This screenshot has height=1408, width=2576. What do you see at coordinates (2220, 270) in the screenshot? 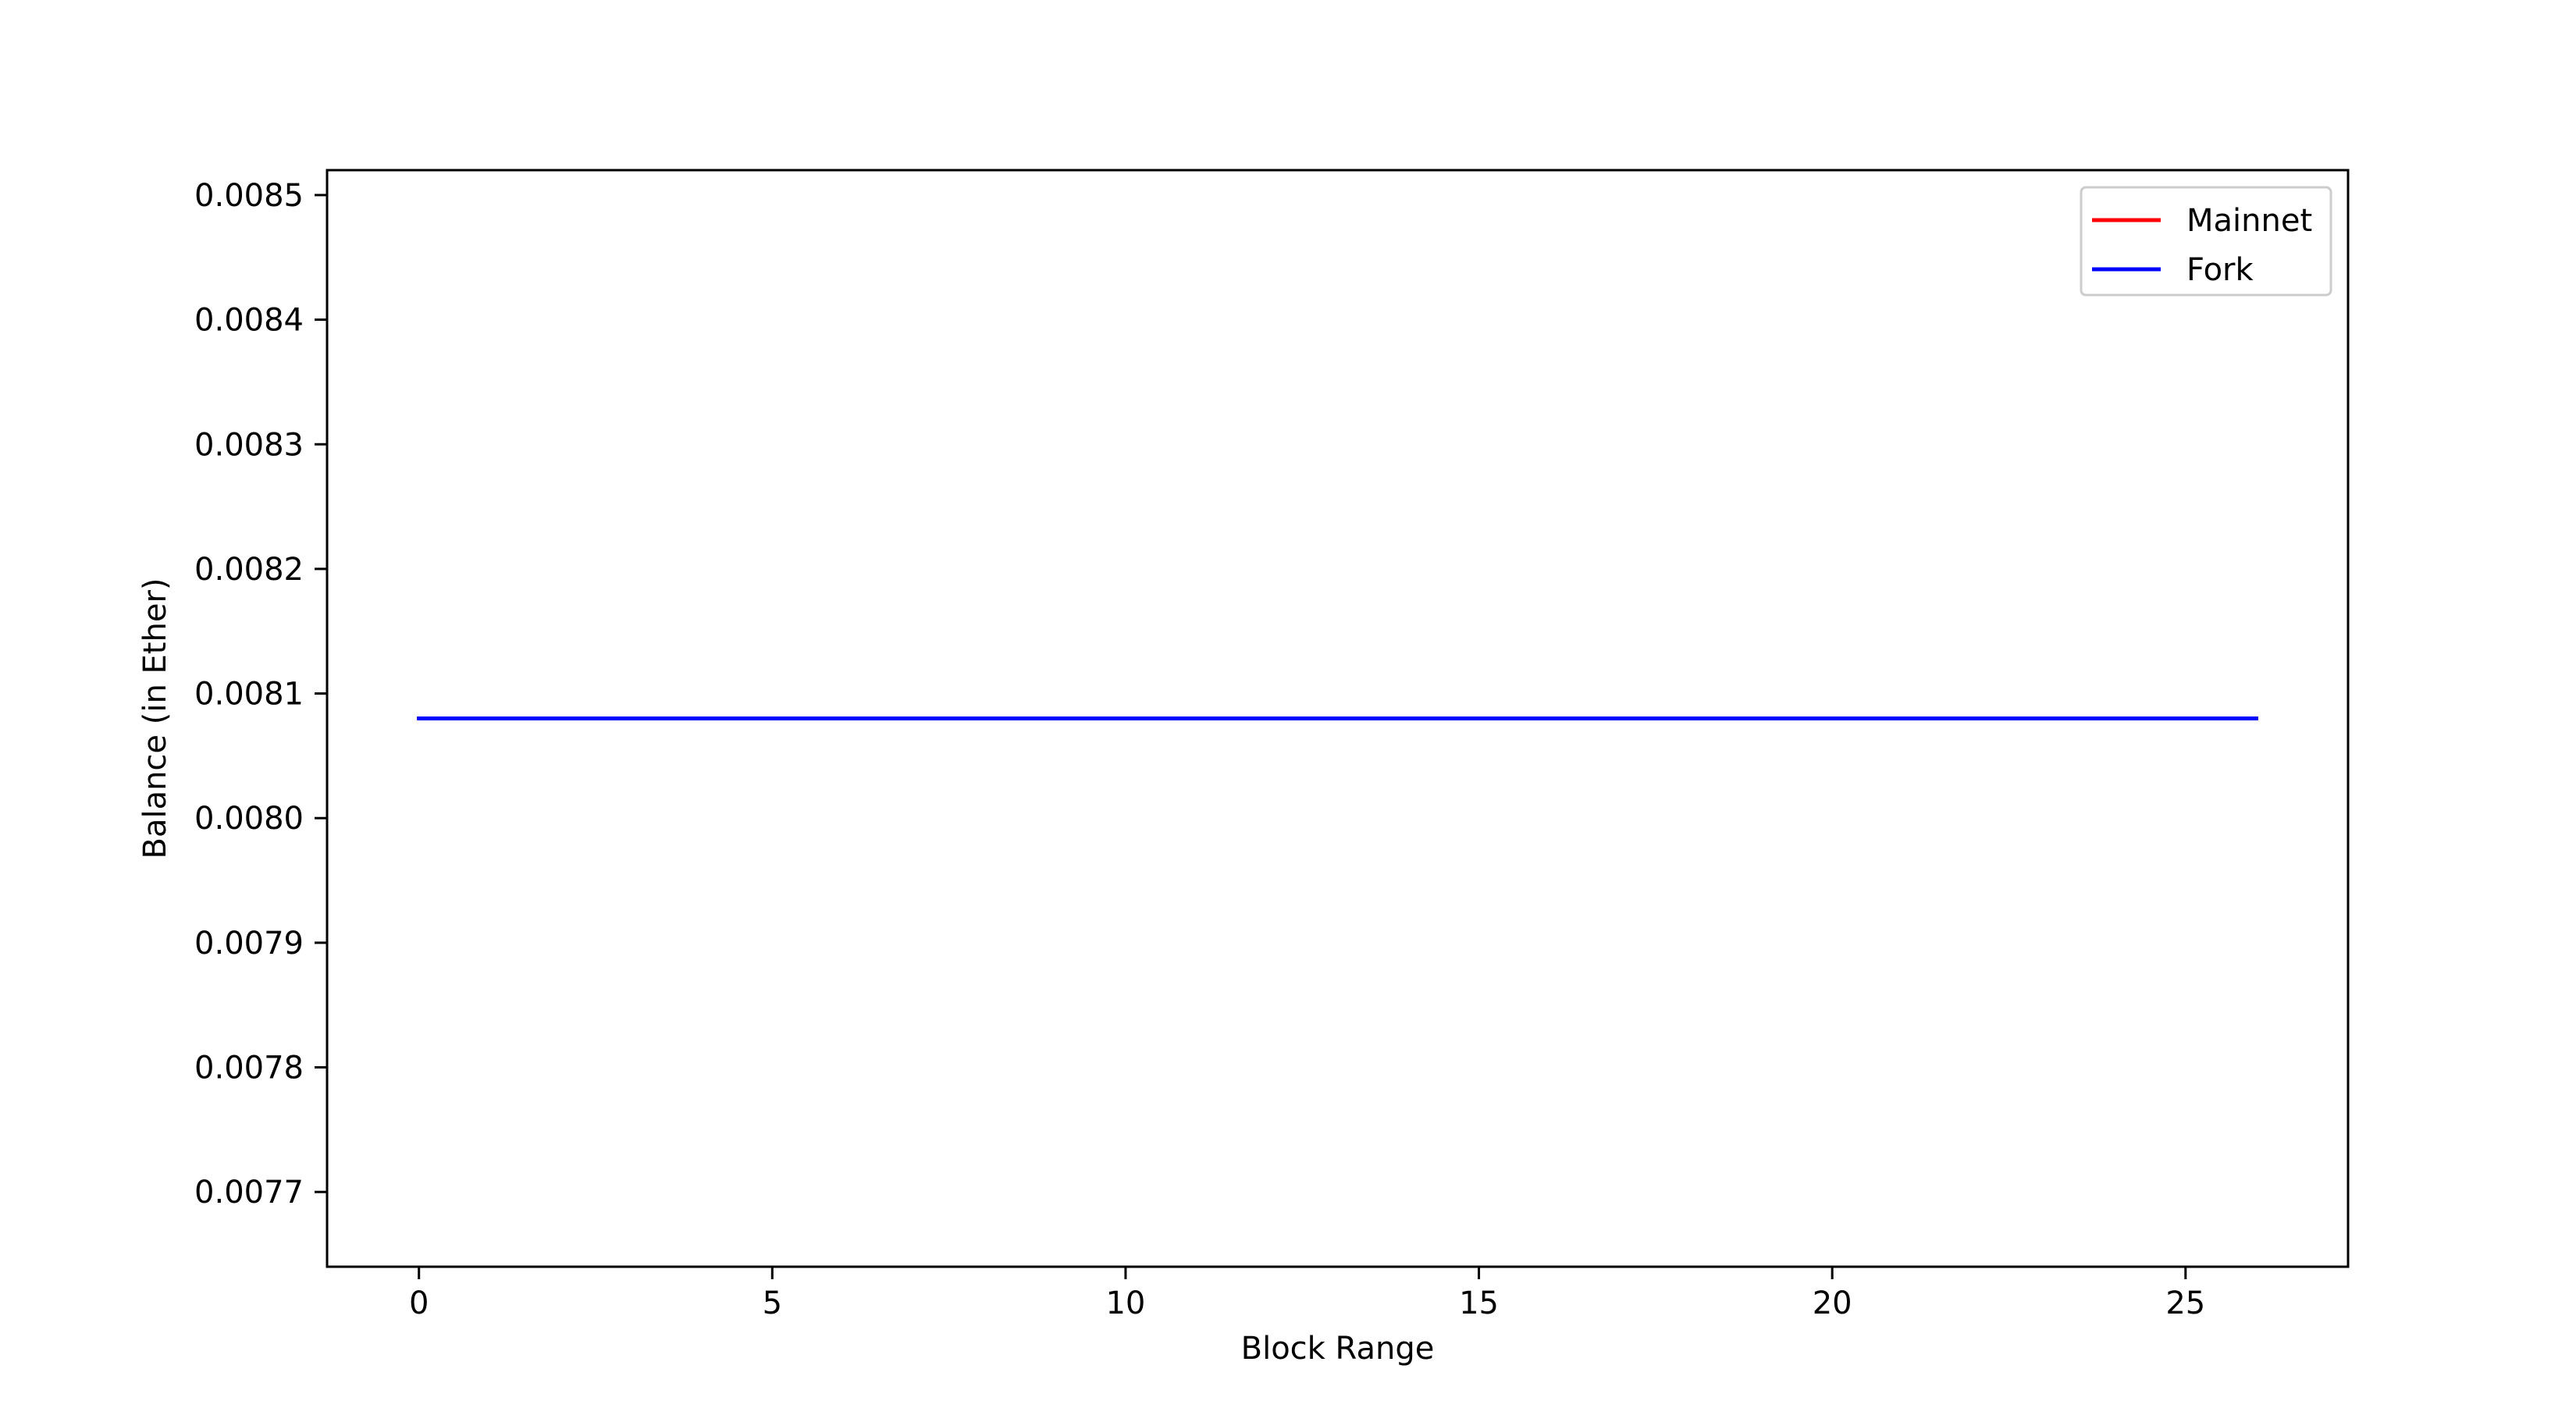
I see `legend-label-fork: Fork` at bounding box center [2220, 270].